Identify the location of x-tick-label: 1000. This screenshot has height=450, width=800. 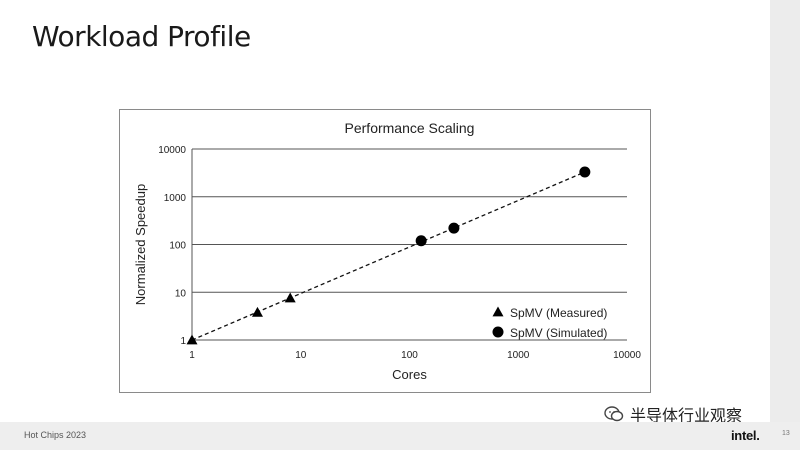
(518, 355).